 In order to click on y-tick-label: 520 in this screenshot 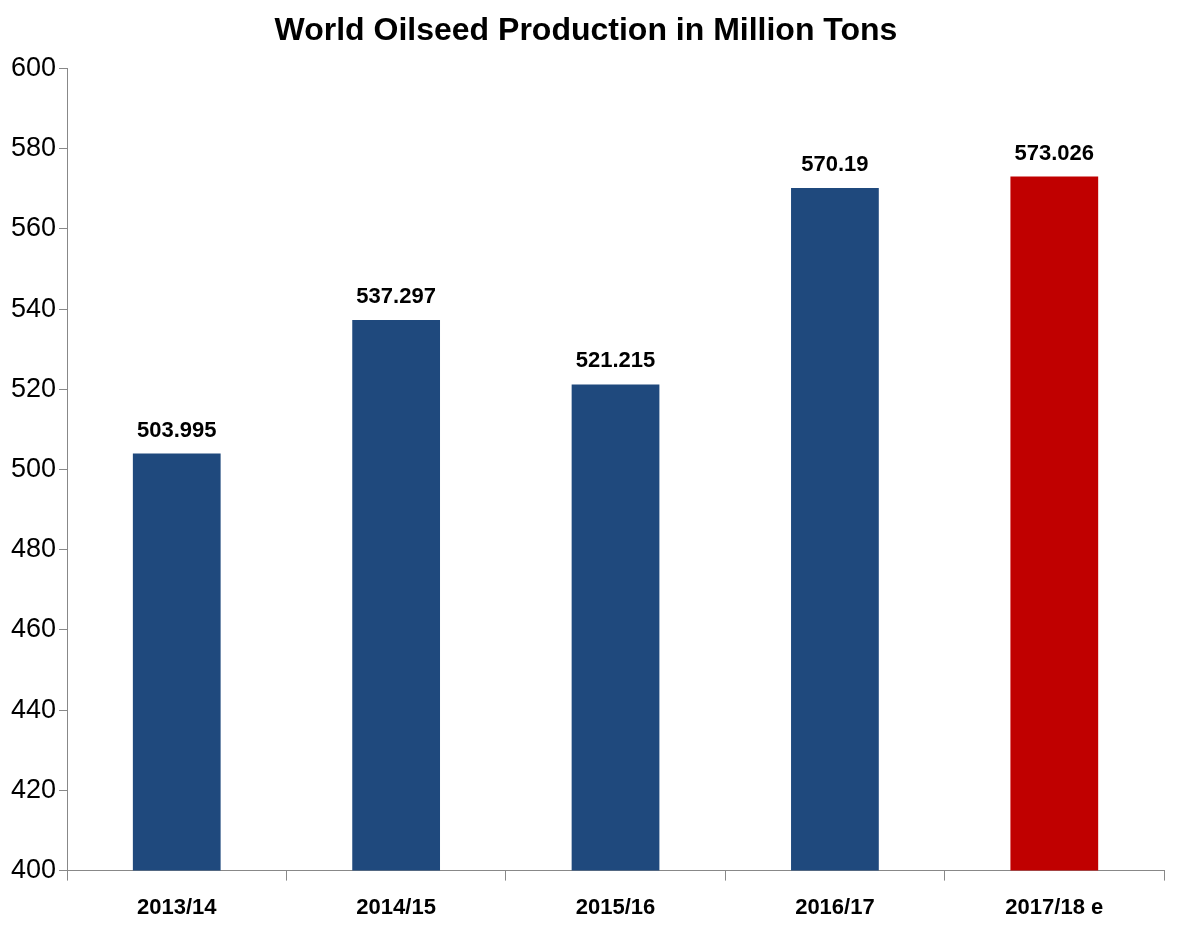, I will do `click(33, 387)`.